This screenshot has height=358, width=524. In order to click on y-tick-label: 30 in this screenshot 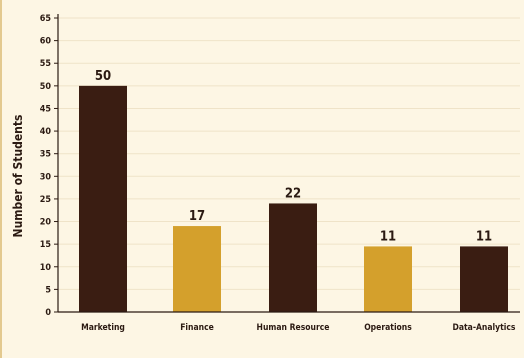, I will do `click(46, 177)`.